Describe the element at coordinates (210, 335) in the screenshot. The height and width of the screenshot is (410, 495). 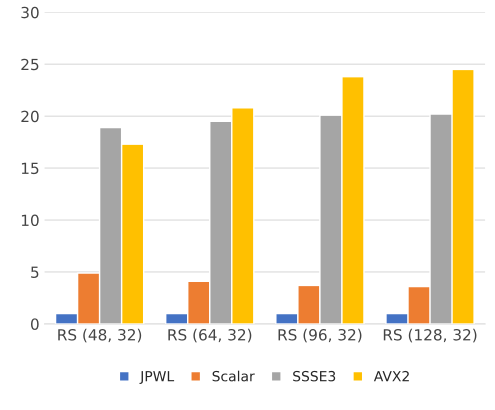
I see `x-tick-label: RS (64, 32)` at that location.